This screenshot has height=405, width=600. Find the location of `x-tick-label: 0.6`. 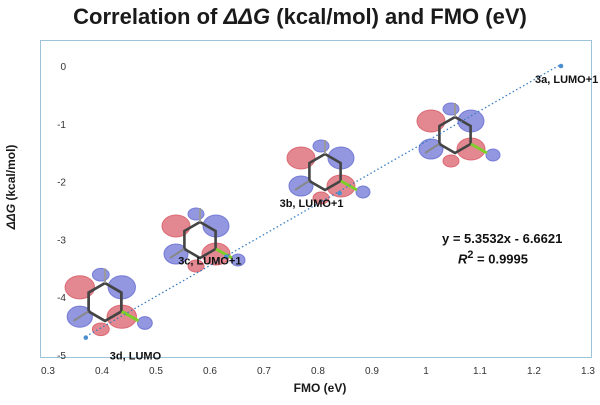

x-tick-label: 0.6 is located at coordinates (210, 371).